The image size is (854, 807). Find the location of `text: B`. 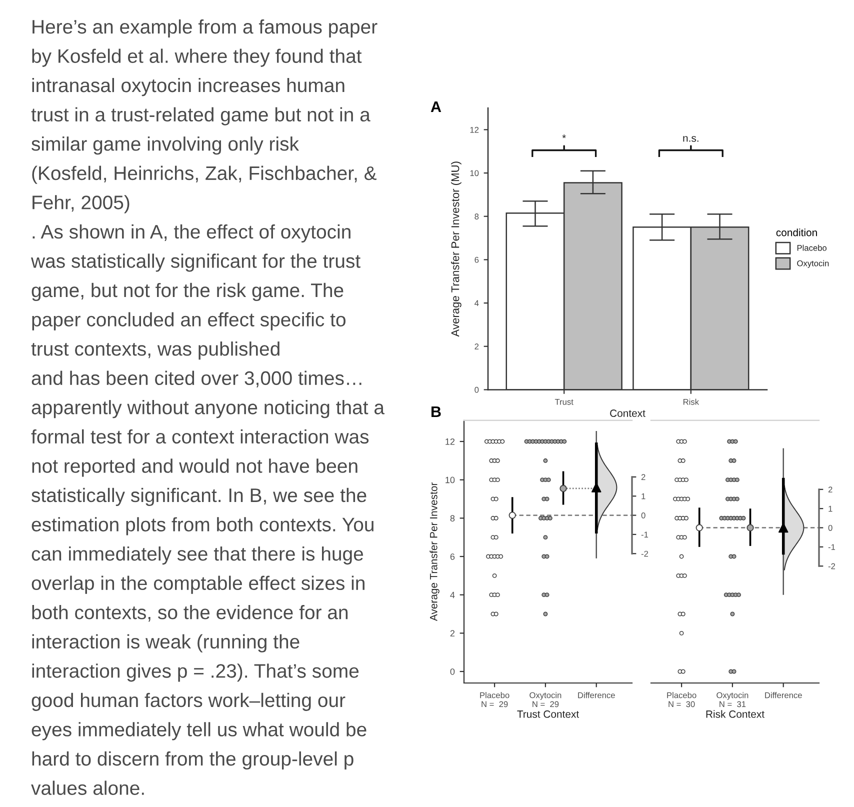

text: B is located at coordinates (436, 411).